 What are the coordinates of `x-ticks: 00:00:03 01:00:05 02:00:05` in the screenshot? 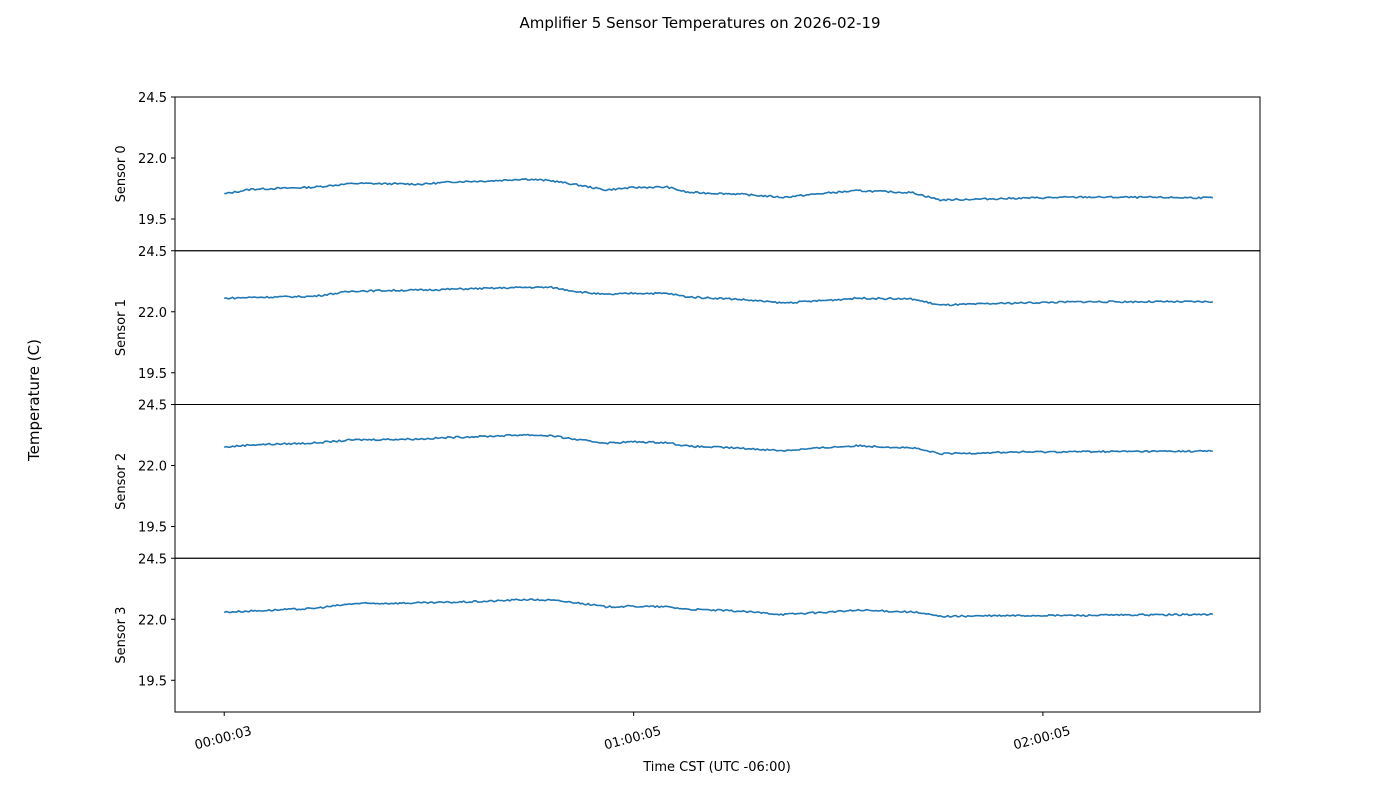 It's located at (632, 732).